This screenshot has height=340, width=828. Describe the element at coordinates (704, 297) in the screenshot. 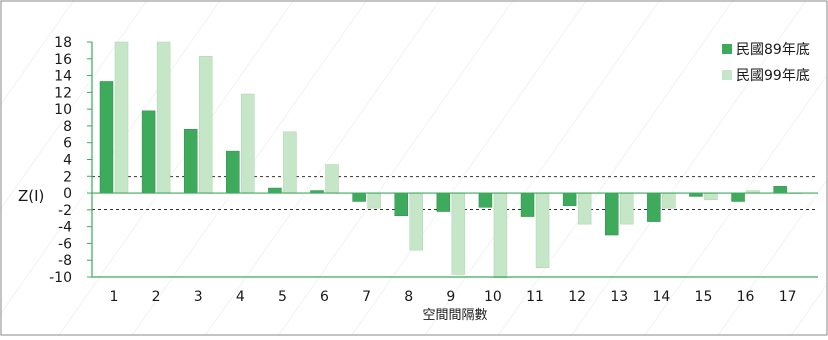

I see `x-tick-label: 15` at that location.